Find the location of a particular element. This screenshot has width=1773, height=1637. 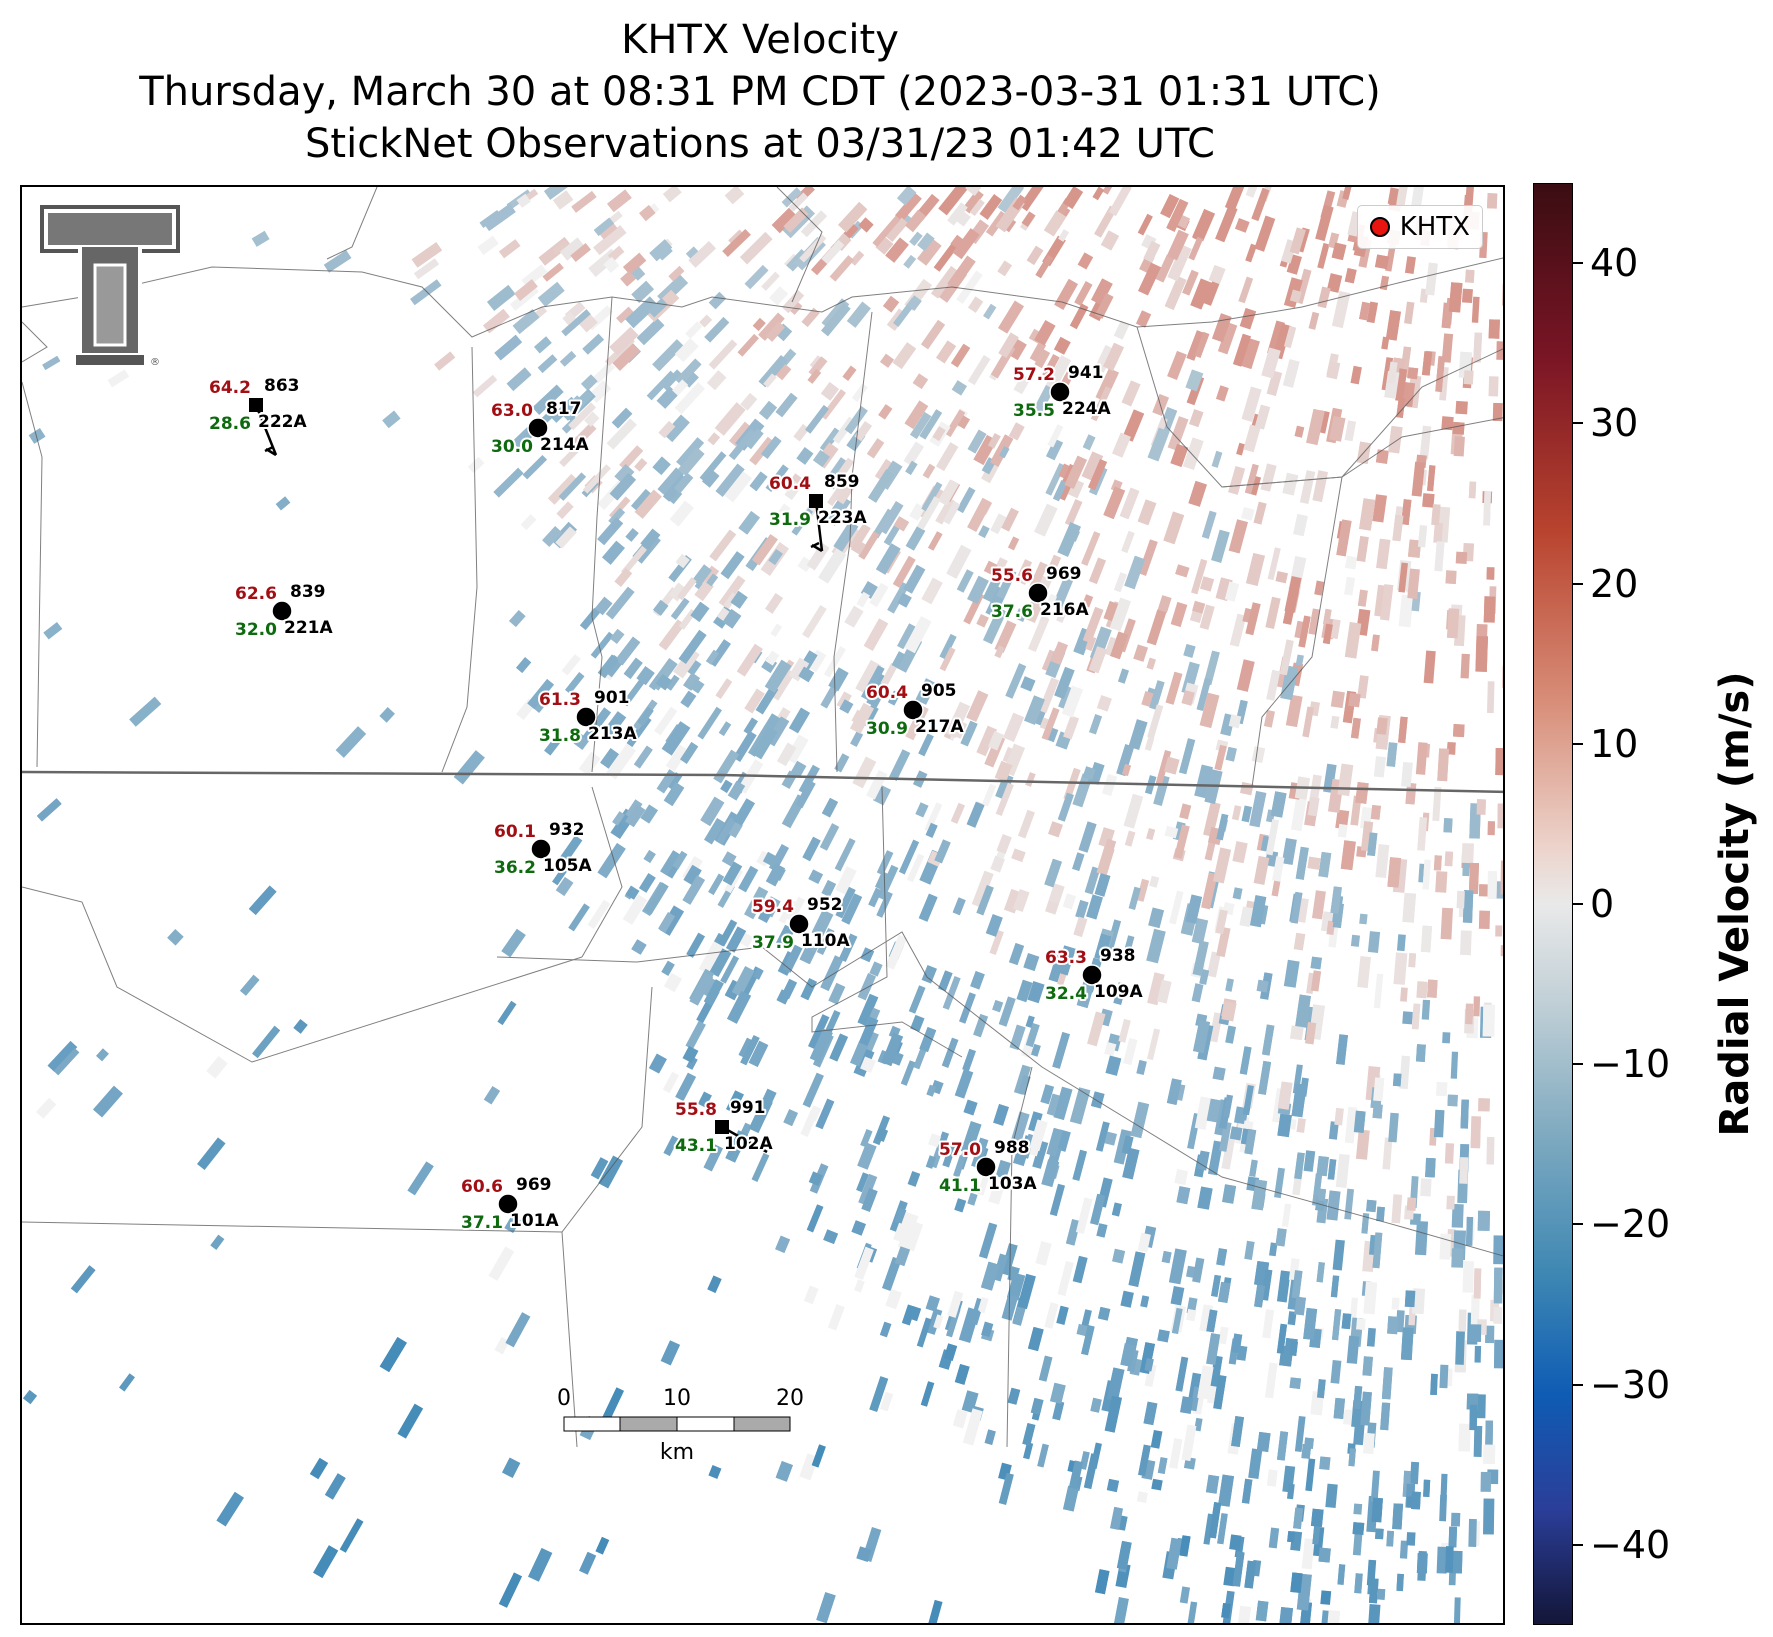

station-temperature: 63.3 is located at coordinates (1066, 958).